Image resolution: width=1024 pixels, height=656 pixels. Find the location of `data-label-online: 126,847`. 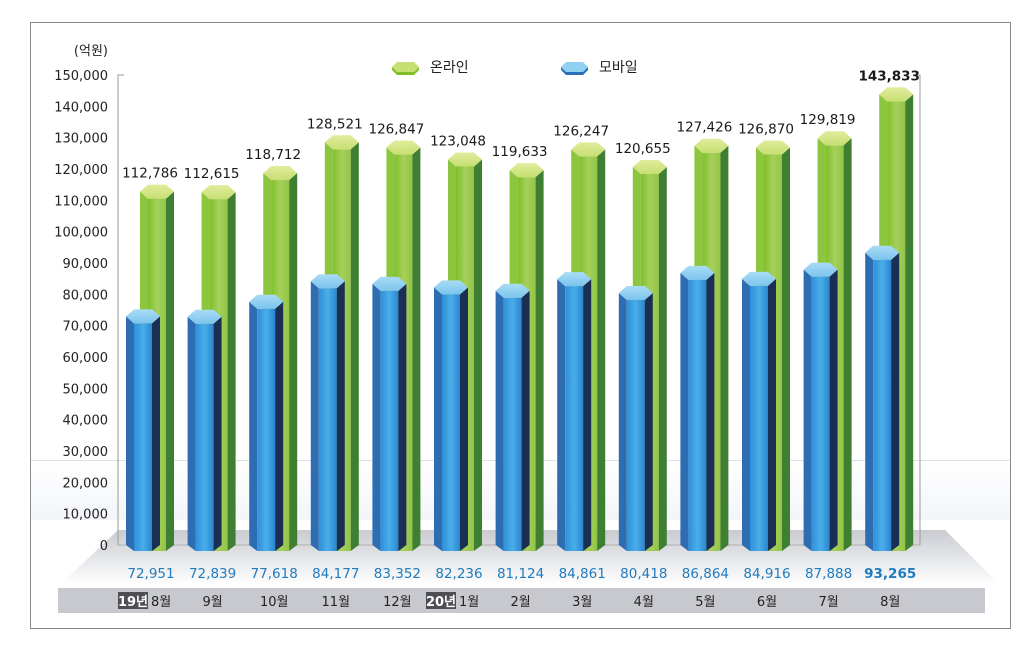

data-label-online: 126,847 is located at coordinates (396, 130).